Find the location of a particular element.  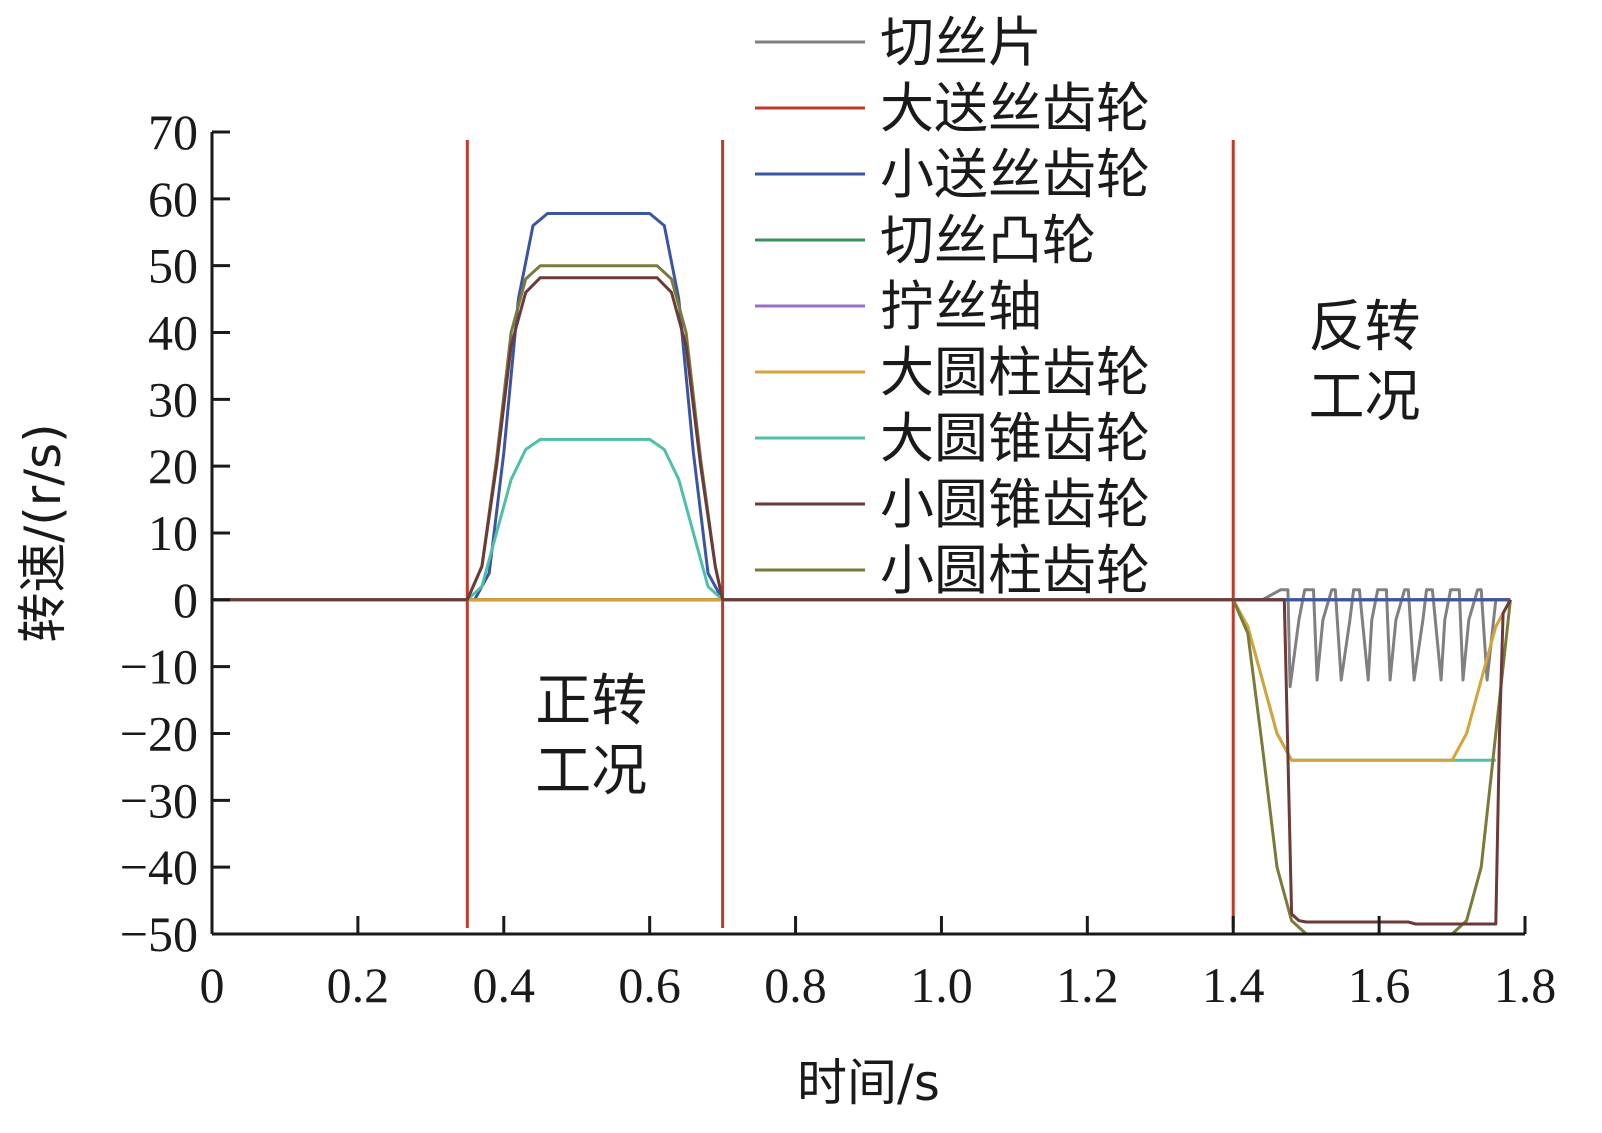

y-tick-label: 0 is located at coordinates (185, 600).